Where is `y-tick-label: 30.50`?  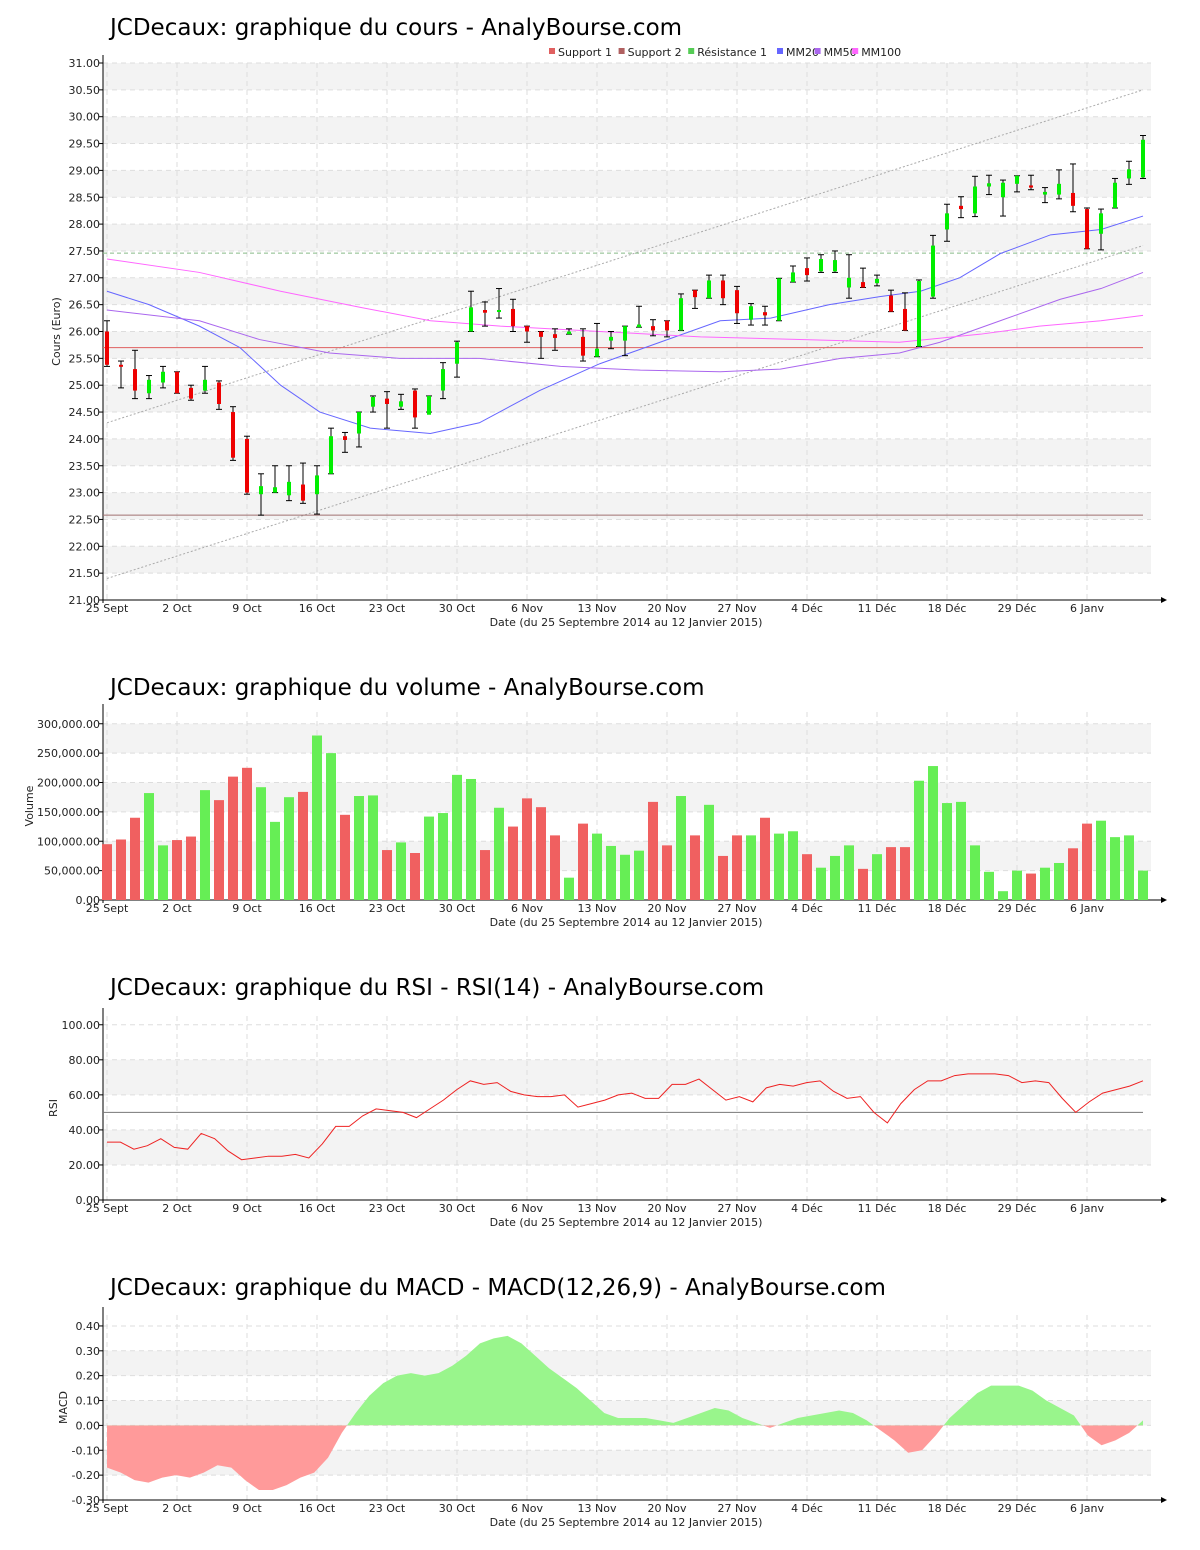
y-tick-label: 30.50 is located at coordinates (85, 90).